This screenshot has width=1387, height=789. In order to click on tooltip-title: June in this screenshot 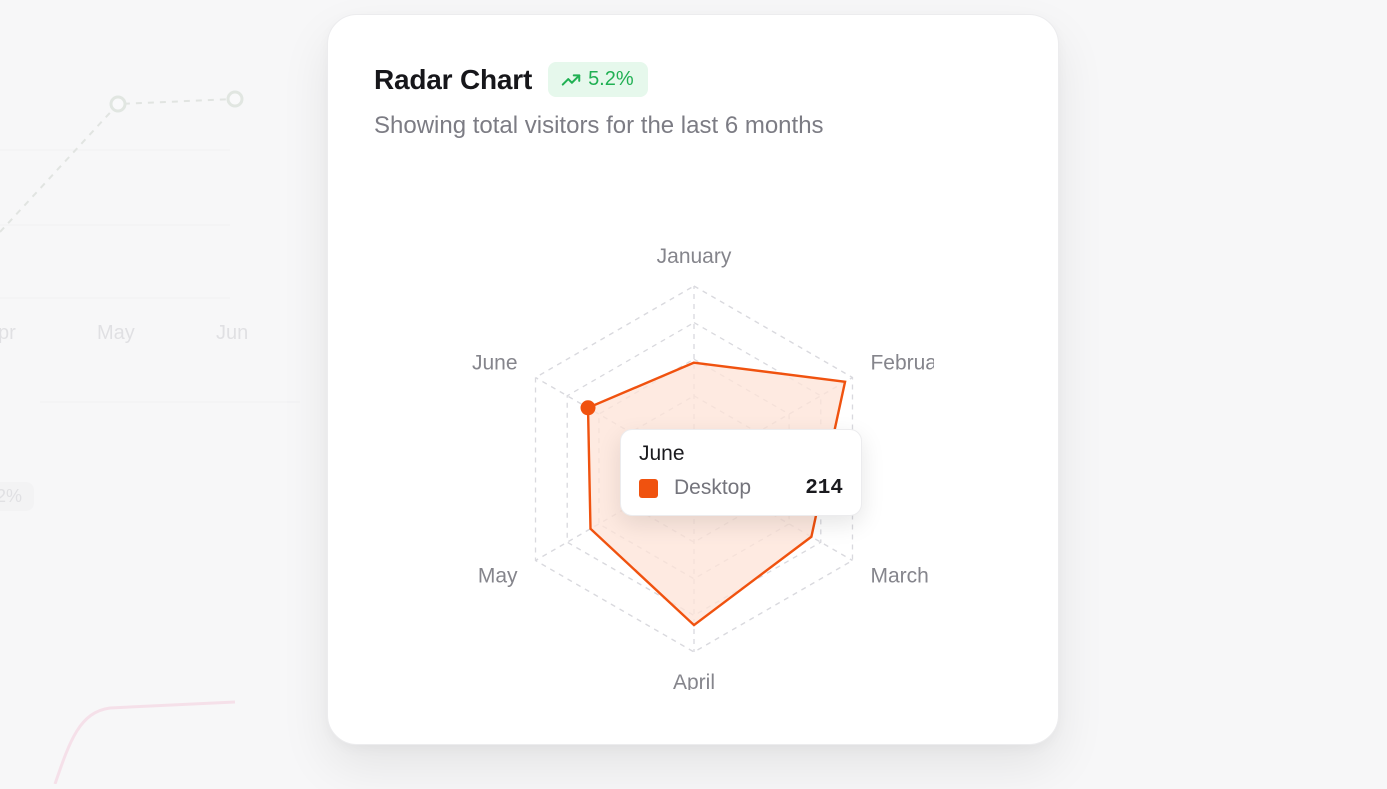, I will do `click(662, 453)`.